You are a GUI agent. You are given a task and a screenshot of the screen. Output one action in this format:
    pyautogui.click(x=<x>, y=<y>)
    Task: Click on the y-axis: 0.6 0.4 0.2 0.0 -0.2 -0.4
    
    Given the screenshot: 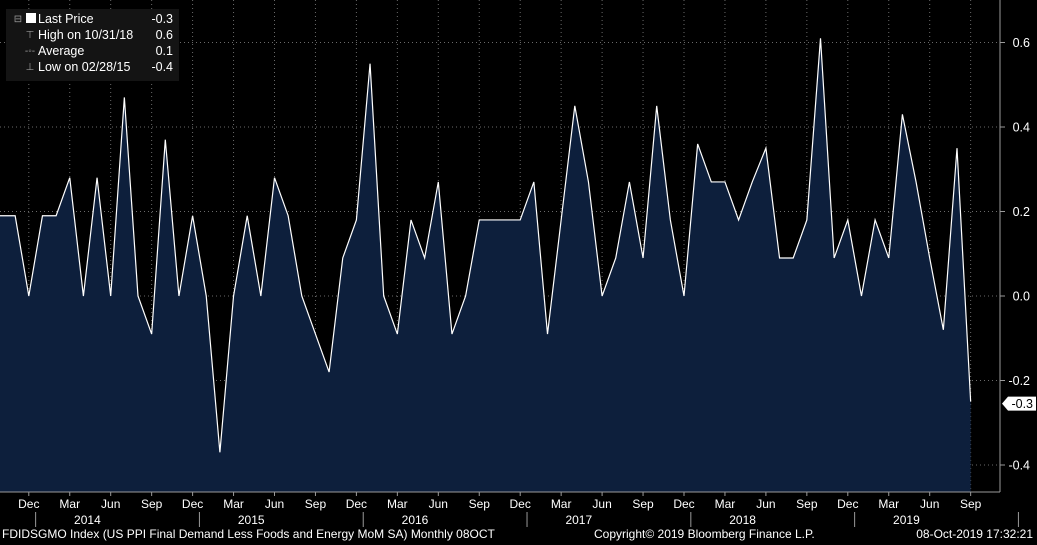 What is the action you would take?
    pyautogui.click(x=1015, y=254)
    